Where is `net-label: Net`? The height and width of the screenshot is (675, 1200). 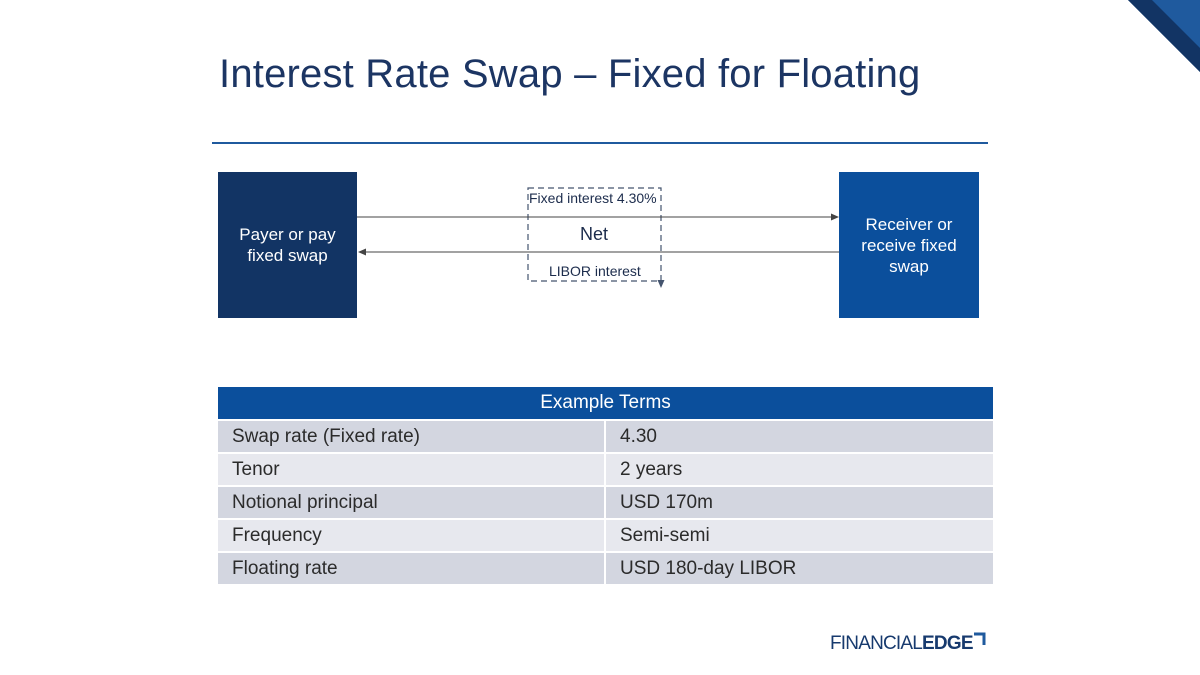
net-label: Net is located at coordinates (593, 234).